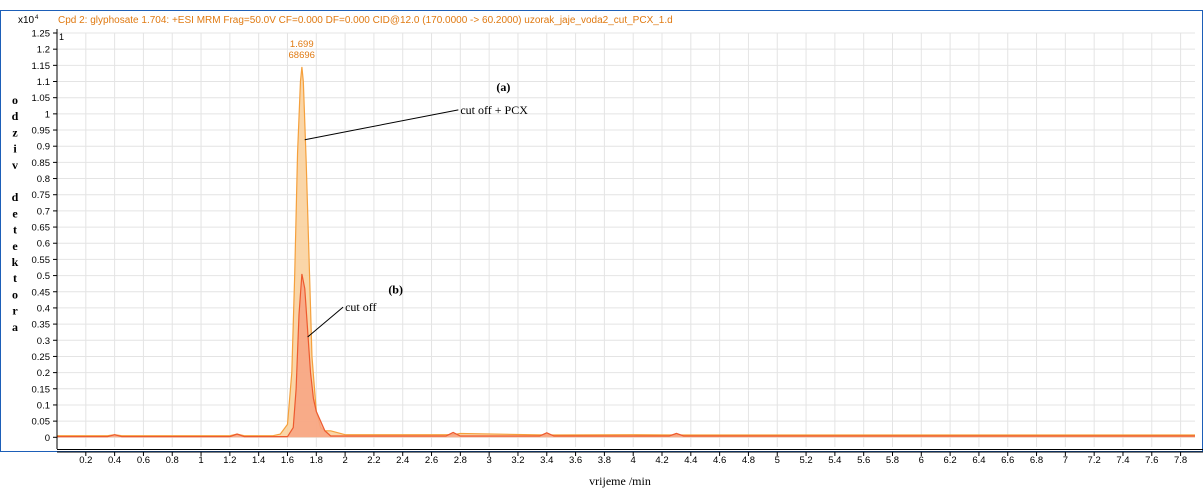 The width and height of the screenshot is (1203, 488). What do you see at coordinates (517, 460) in the screenshot?
I see `x-tick-label: 3.2` at bounding box center [517, 460].